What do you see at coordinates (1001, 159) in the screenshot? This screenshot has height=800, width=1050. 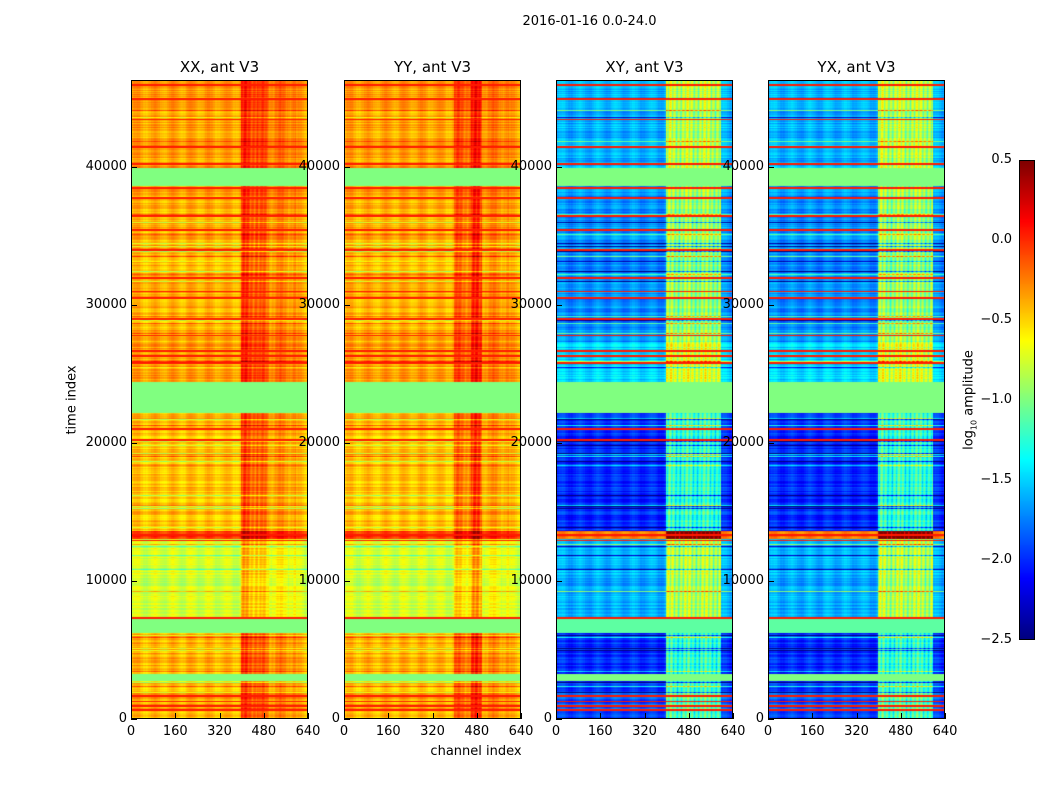 I see `colorbar-tick-label: 0.5` at bounding box center [1001, 159].